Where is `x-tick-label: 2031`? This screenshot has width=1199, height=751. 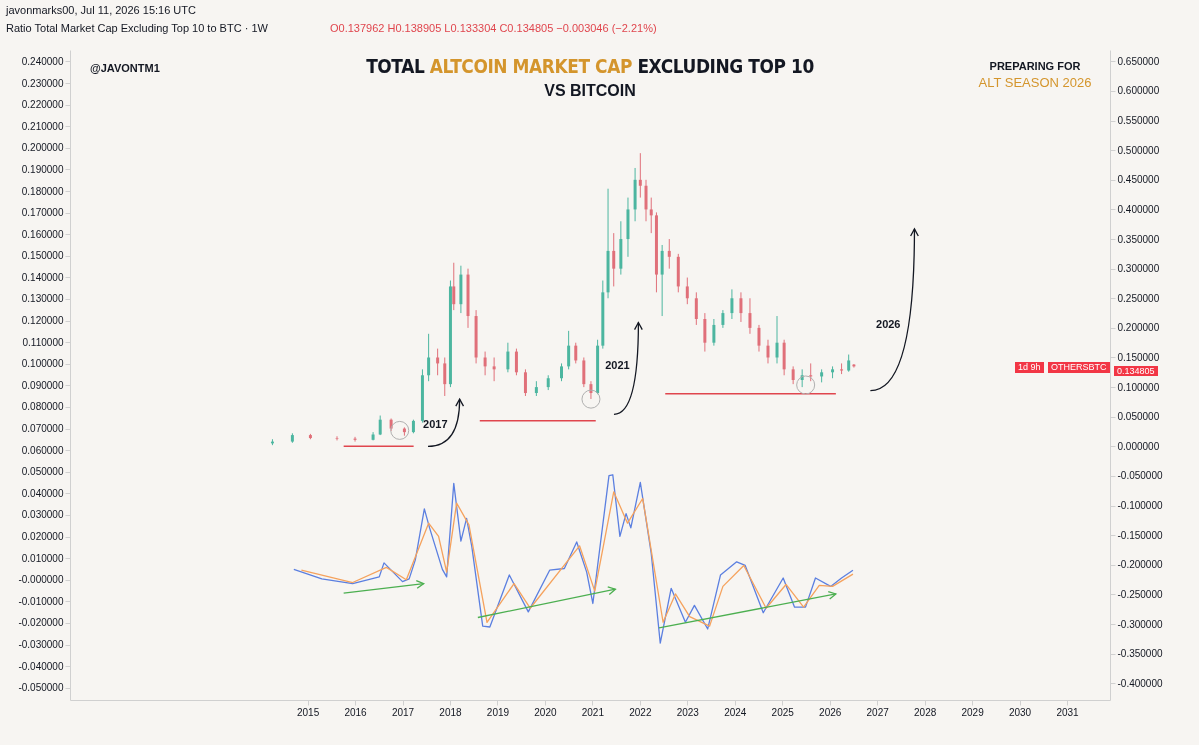
x-tick-label: 2031 is located at coordinates (1068, 712).